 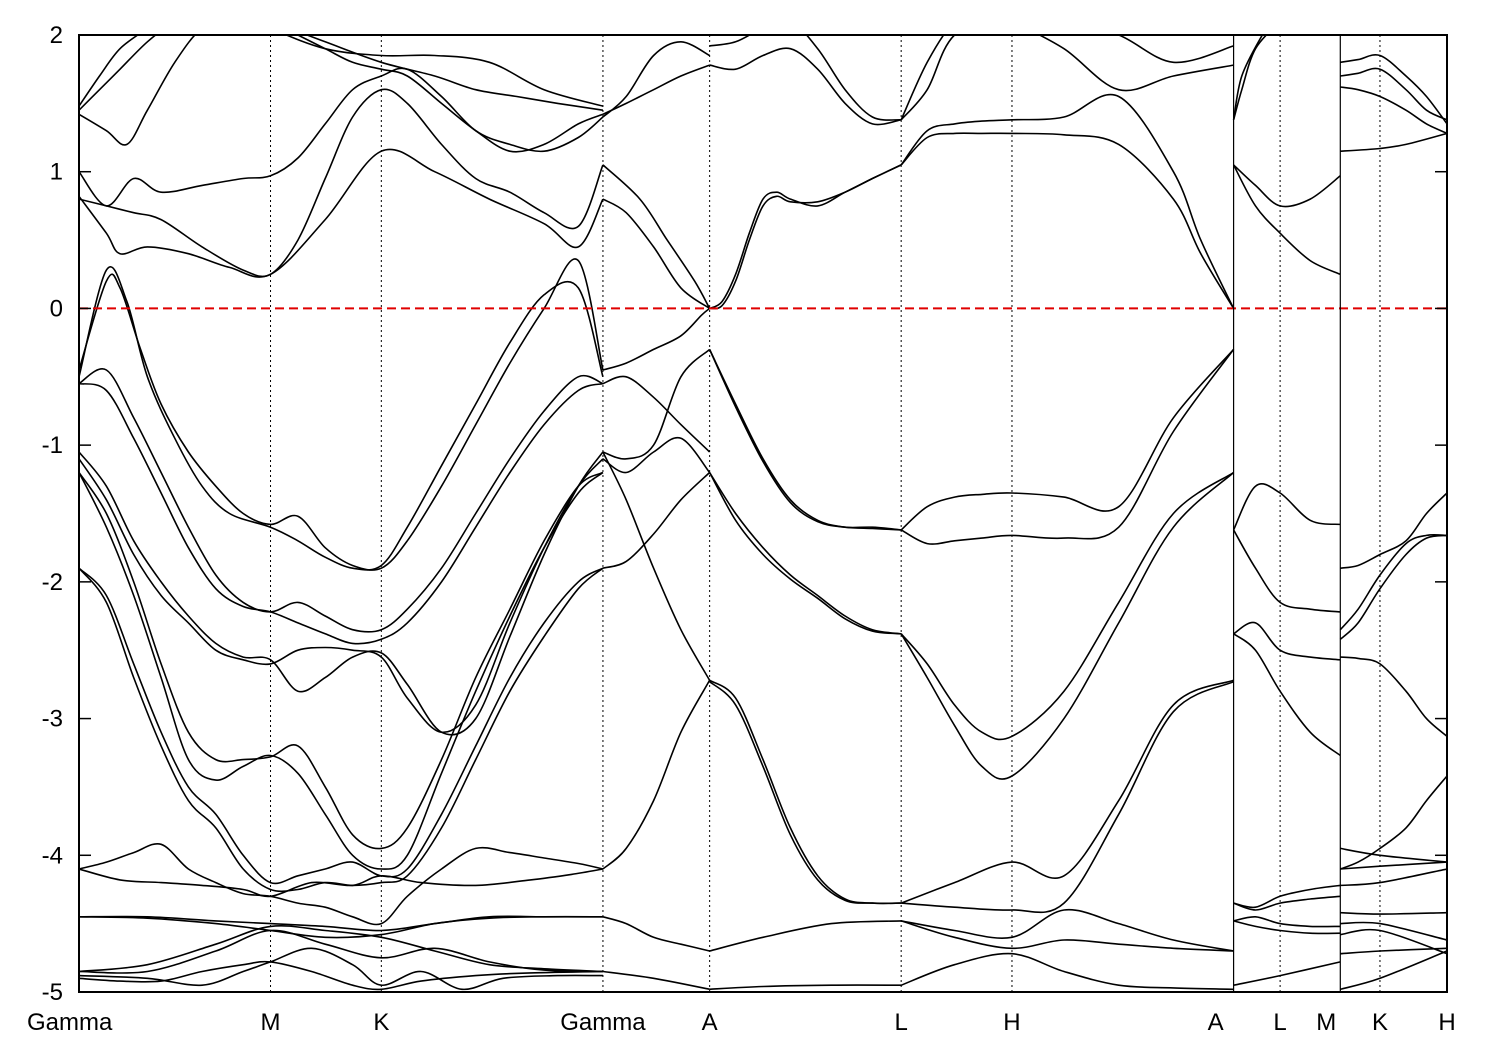 What do you see at coordinates (52, 992) in the screenshot?
I see `y-tick-label-7: -5` at bounding box center [52, 992].